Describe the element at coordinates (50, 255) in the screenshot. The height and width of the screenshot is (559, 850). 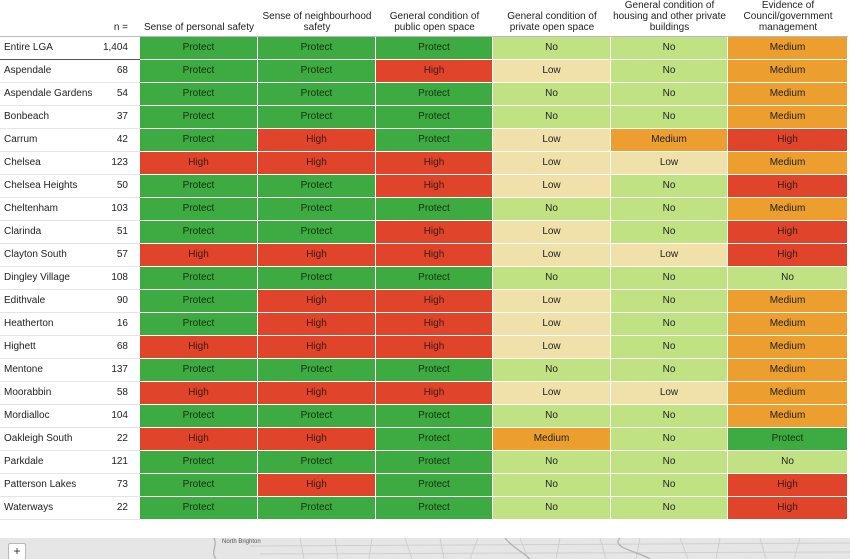
I see `area-label: Clayton South` at that location.